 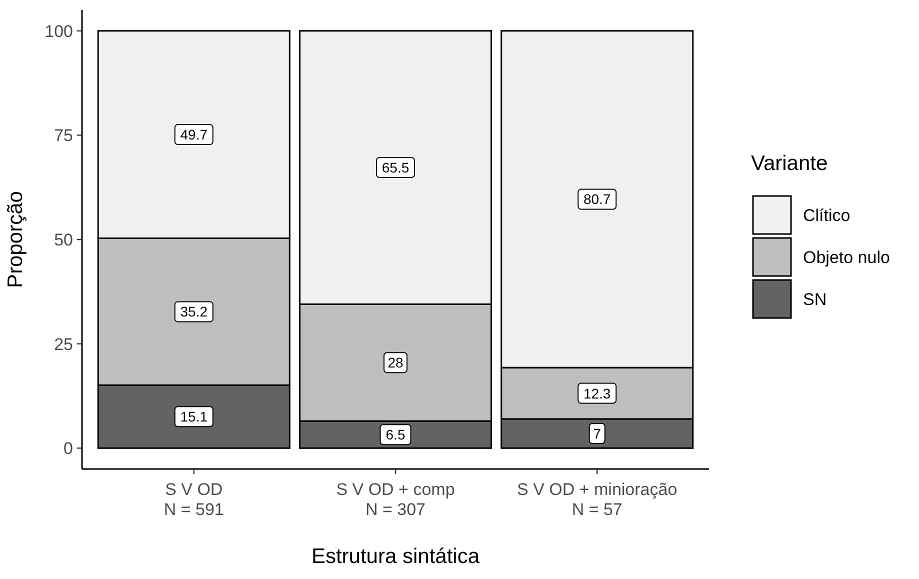 I want to click on legend-label: Clítico, so click(x=826, y=215).